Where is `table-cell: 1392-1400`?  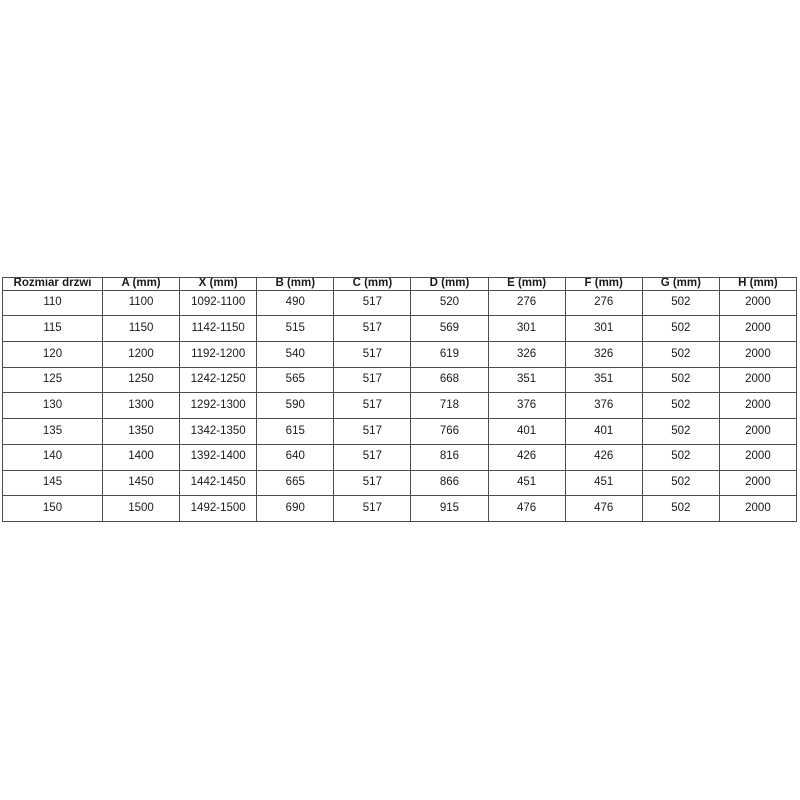
table-cell: 1392-1400 is located at coordinates (218, 457).